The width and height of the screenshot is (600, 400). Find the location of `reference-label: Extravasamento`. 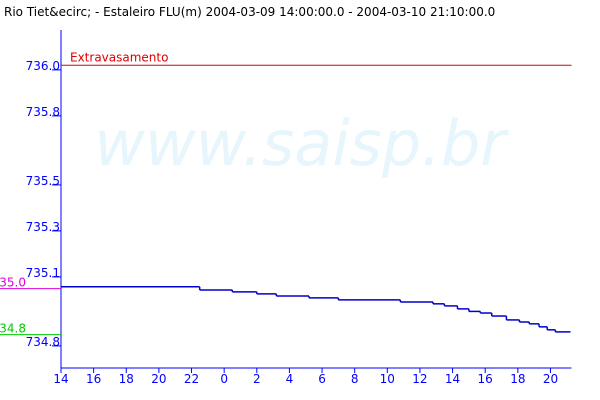

reference-label: Extravasamento is located at coordinates (119, 57).